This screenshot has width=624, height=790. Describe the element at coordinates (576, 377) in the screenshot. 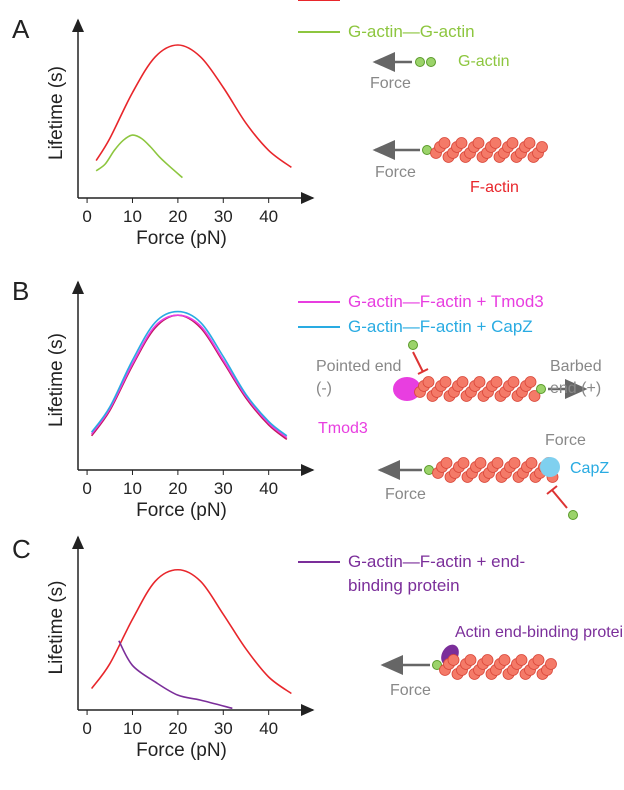

I see `diagram-label: Barbed end (+)` at that location.